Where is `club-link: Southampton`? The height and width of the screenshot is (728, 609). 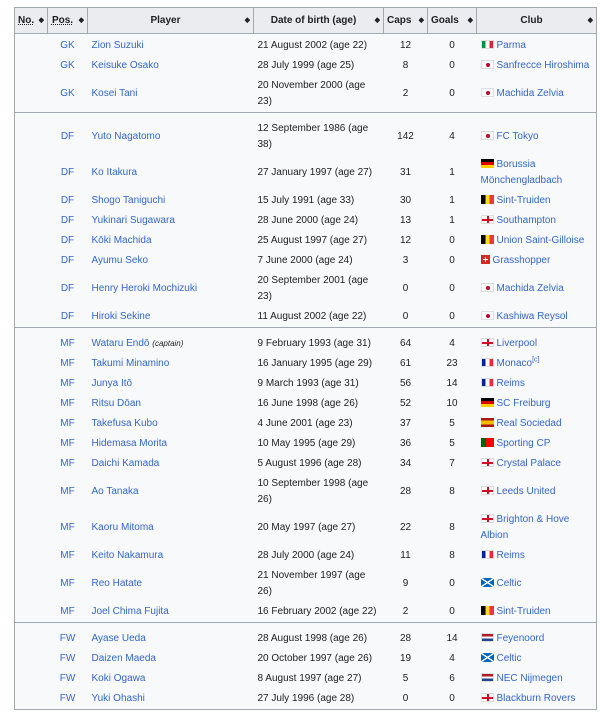
club-link: Southampton is located at coordinates (526, 220).